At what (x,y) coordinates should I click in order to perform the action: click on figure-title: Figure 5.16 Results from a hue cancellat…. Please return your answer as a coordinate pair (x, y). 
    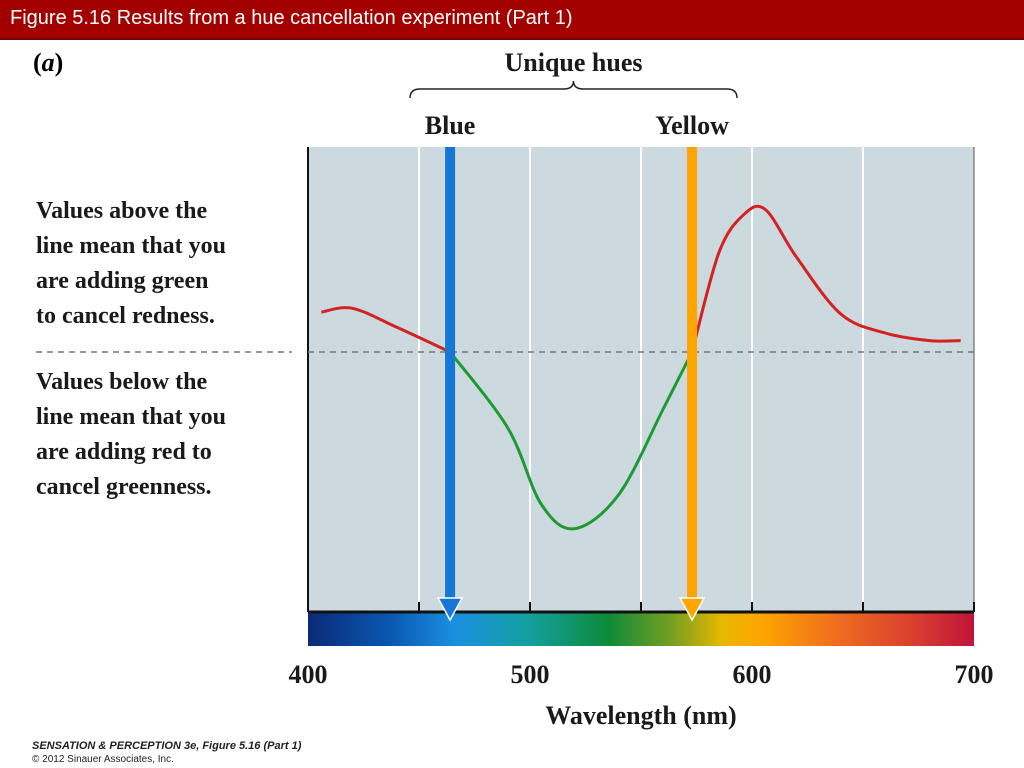
    Looking at the image, I should click on (291, 18).